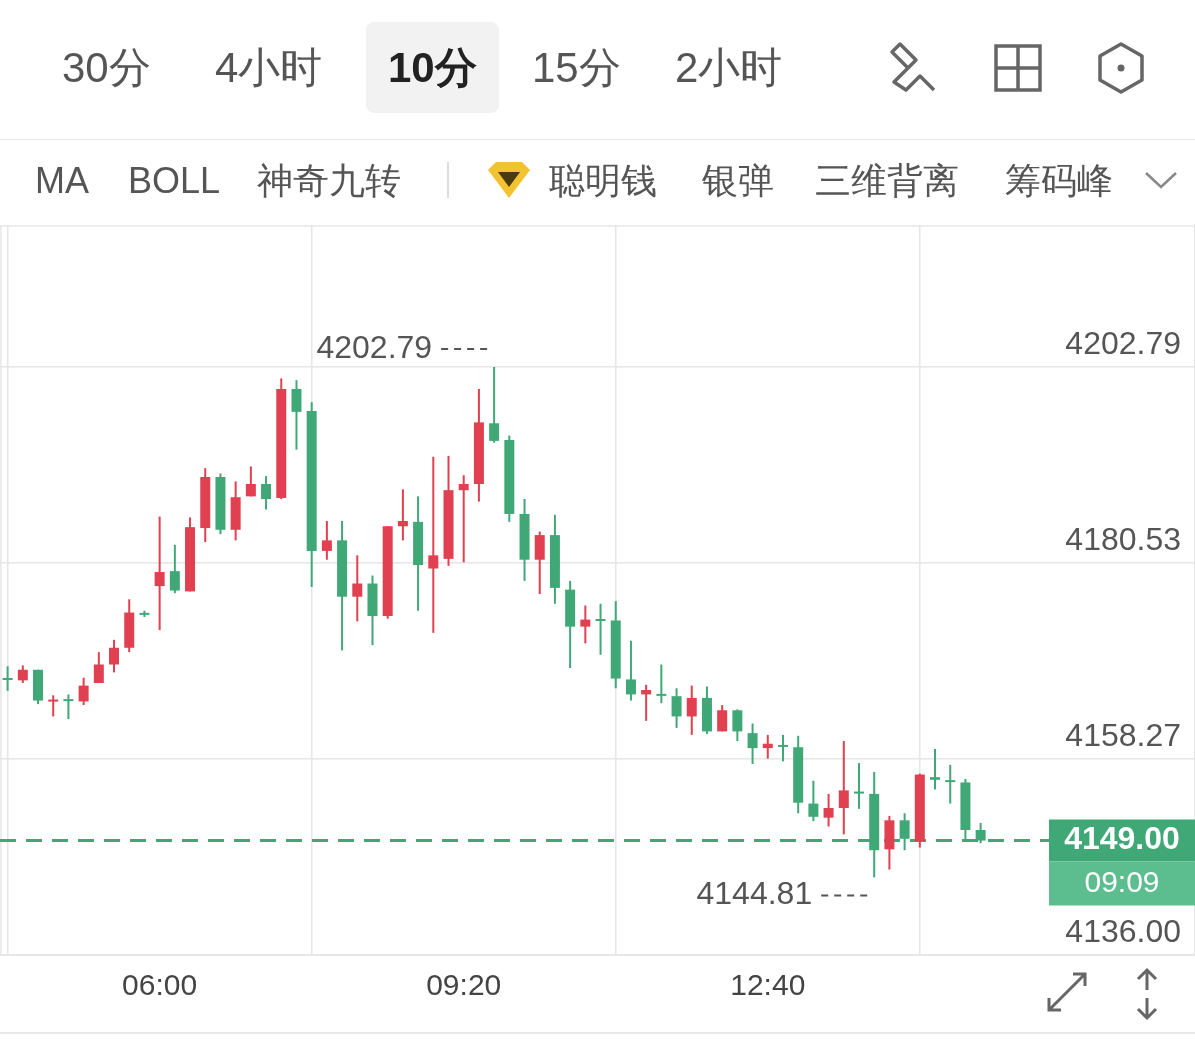 The height and width of the screenshot is (1040, 1195). Describe the element at coordinates (1059, 181) in the screenshot. I see `text: 筹码峰` at that location.